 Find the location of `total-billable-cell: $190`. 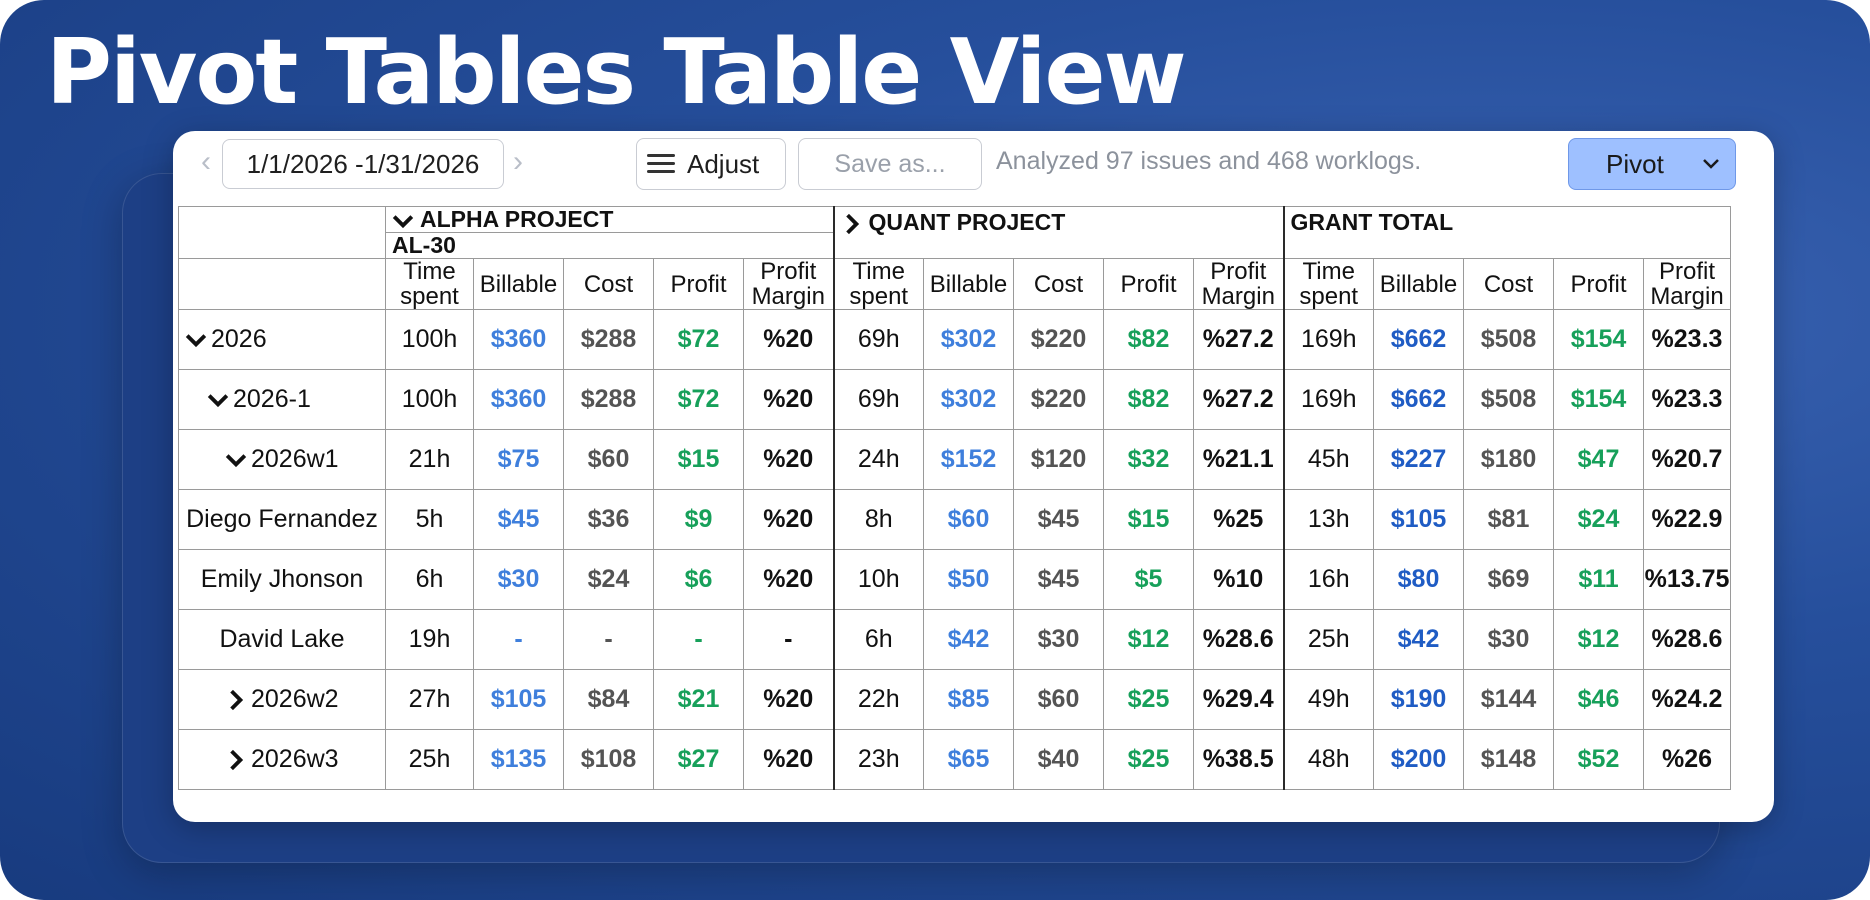

total-billable-cell: $190 is located at coordinates (1418, 699).